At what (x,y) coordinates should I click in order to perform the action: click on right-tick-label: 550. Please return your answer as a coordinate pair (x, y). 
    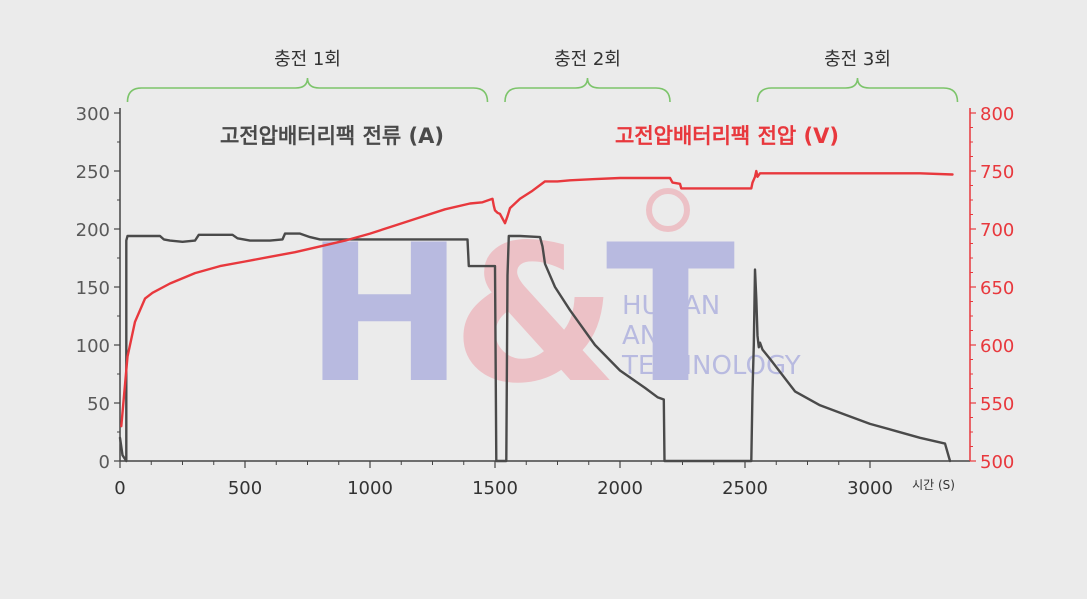
    Looking at the image, I should click on (997, 404).